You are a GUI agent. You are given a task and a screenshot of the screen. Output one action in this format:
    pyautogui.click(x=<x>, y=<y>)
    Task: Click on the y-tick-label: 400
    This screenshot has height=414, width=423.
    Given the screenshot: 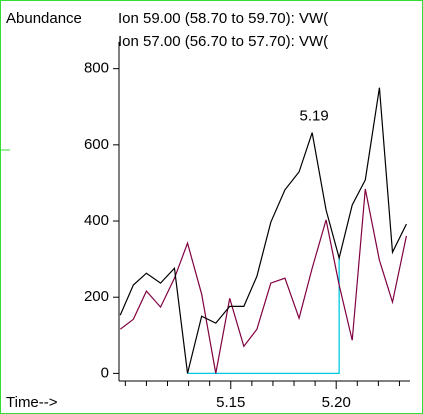 What is the action you would take?
    pyautogui.click(x=96, y=220)
    